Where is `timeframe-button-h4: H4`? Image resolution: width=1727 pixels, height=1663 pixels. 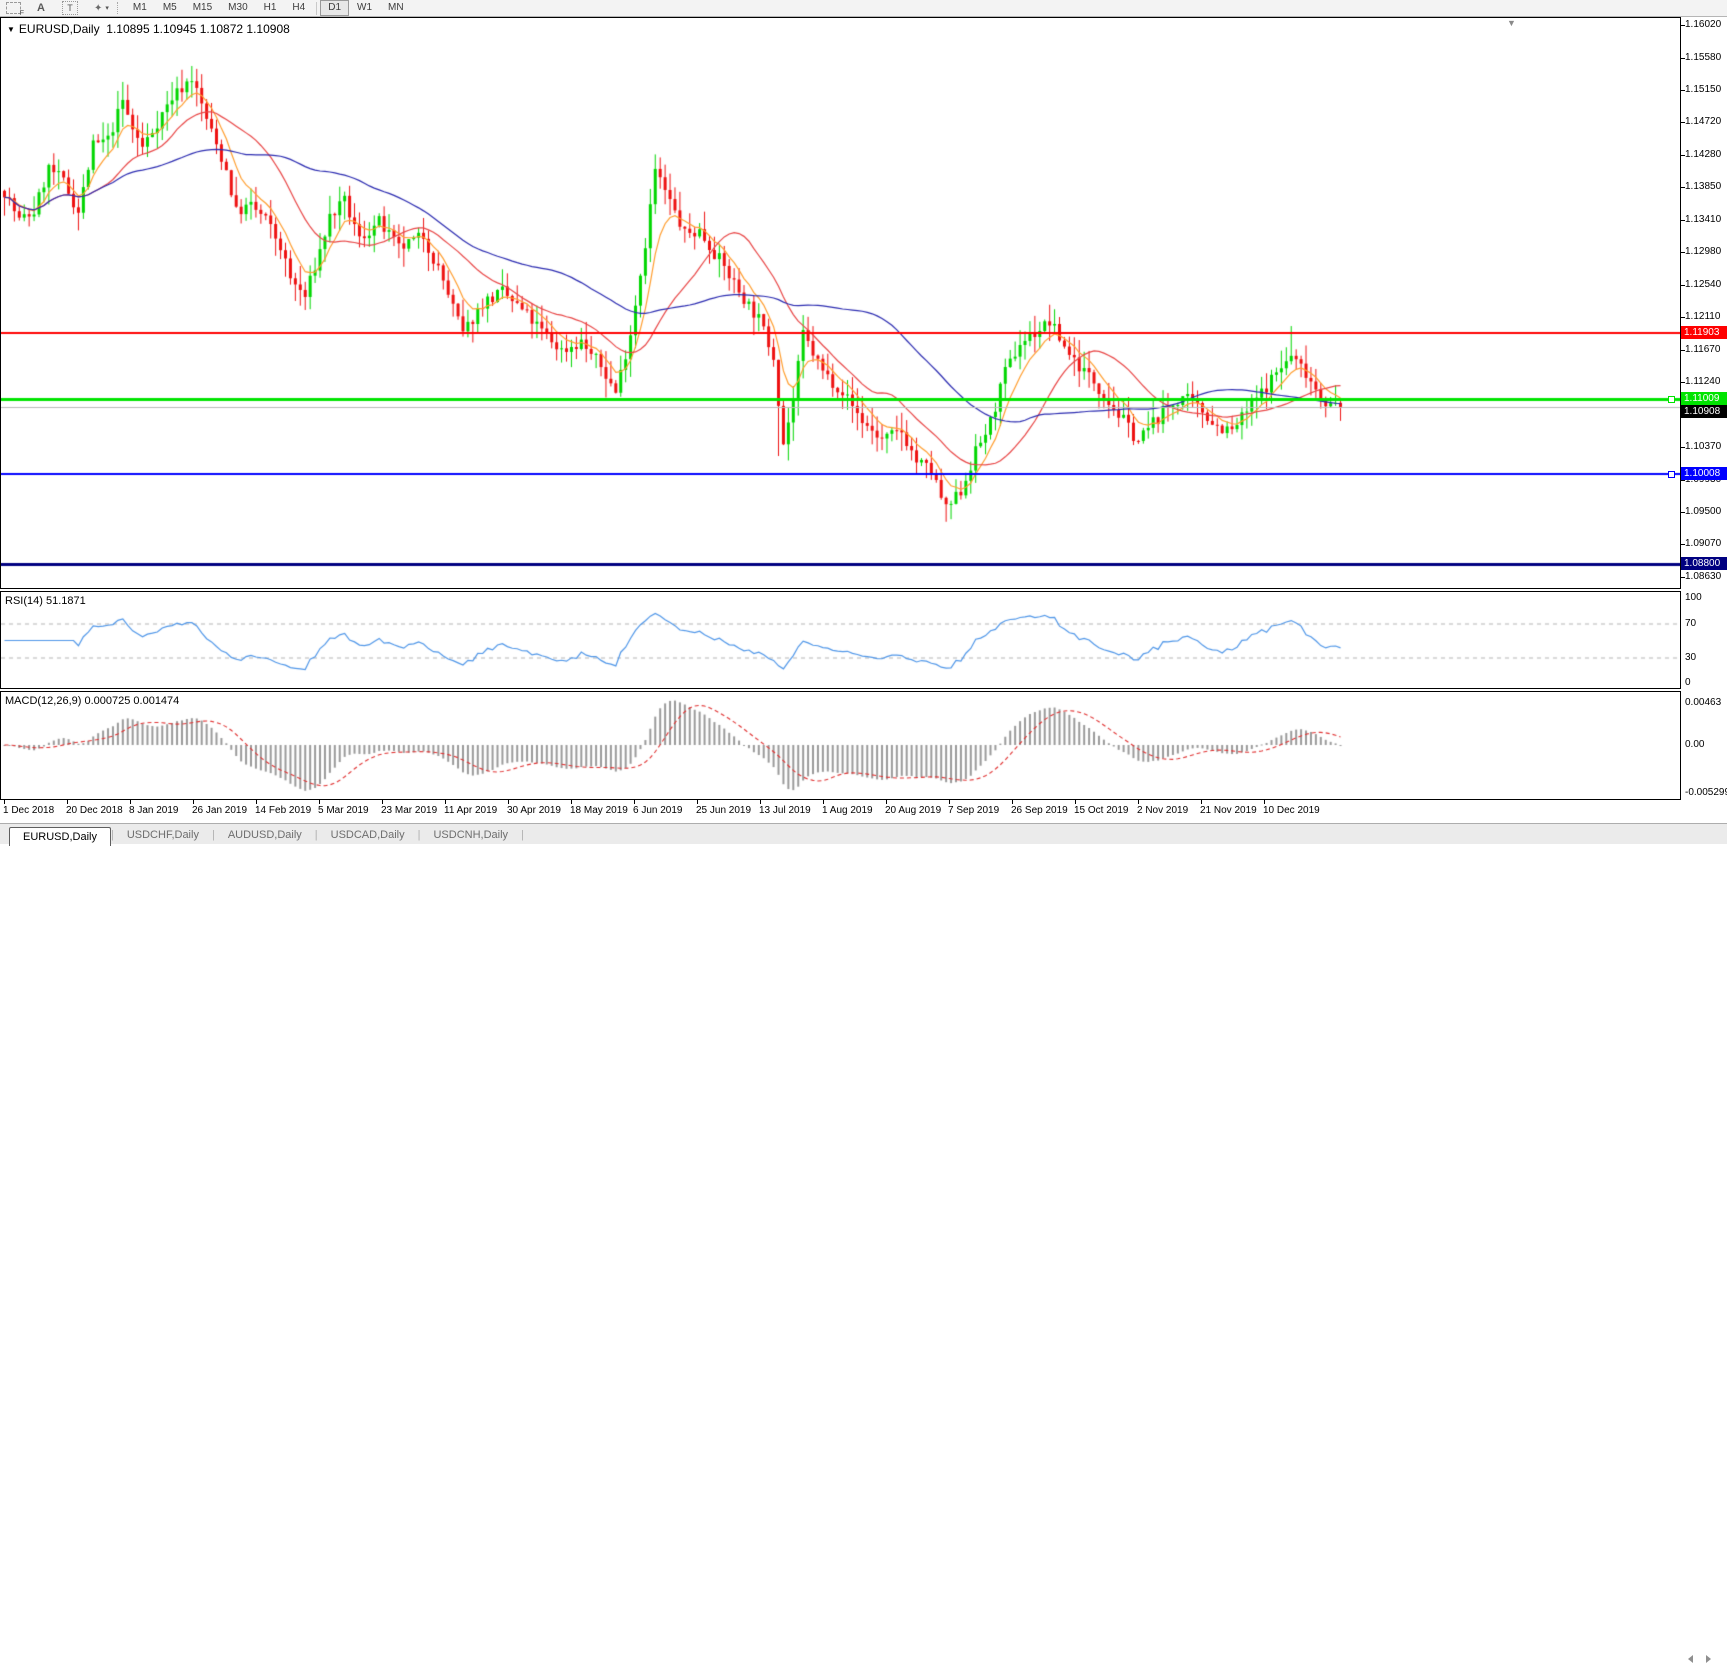 timeframe-button-h4: H4 is located at coordinates (299, 7).